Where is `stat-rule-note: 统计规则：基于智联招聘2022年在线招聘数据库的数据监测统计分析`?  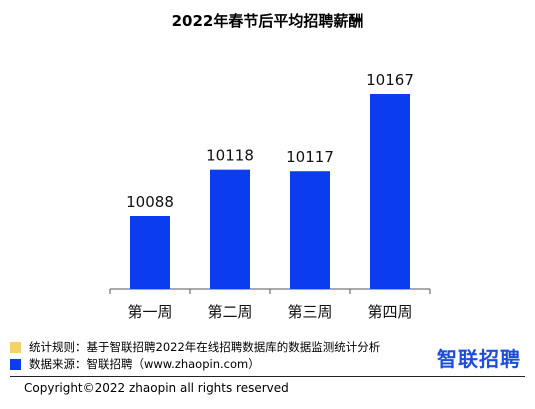 stat-rule-note: 统计规则：基于智联招聘2022年在线招聘数据库的数据监测统计分析 is located at coordinates (195, 347).